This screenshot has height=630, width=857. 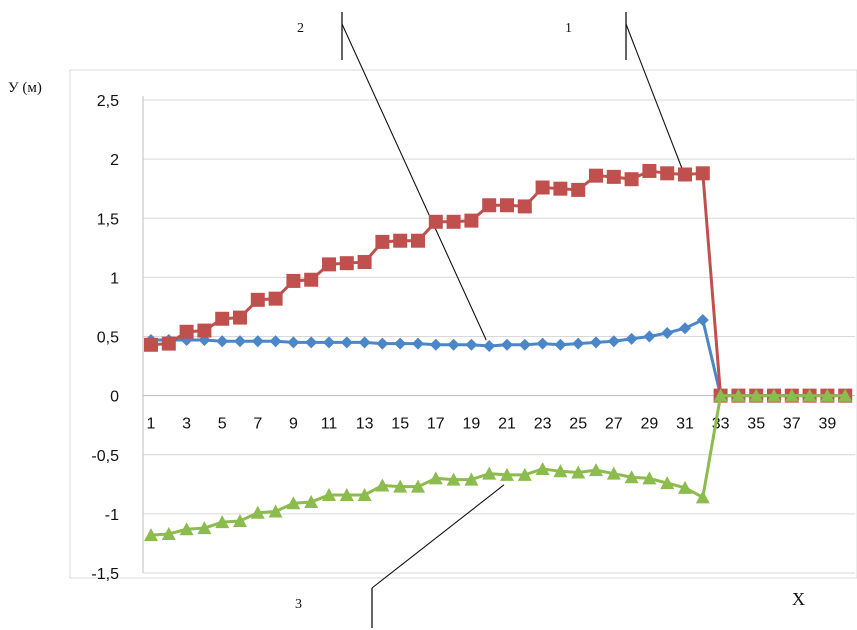 I want to click on series-line, so click(x=498, y=358).